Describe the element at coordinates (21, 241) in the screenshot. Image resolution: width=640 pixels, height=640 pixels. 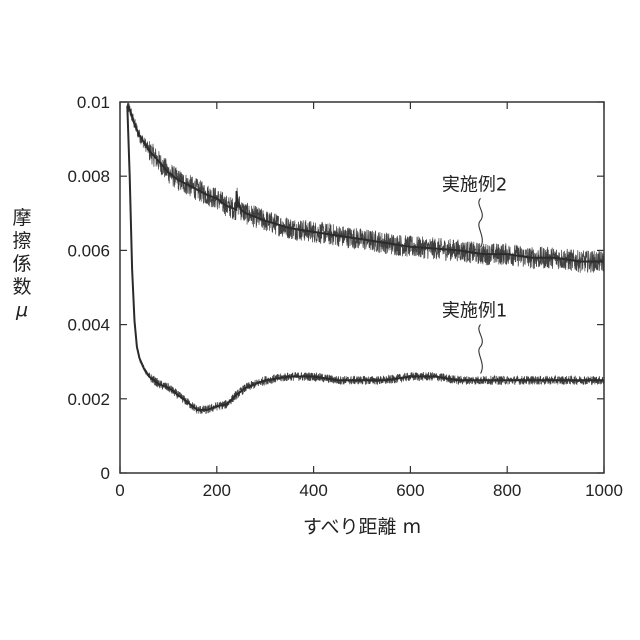
I see `y-axis-title-char: 擦` at that location.